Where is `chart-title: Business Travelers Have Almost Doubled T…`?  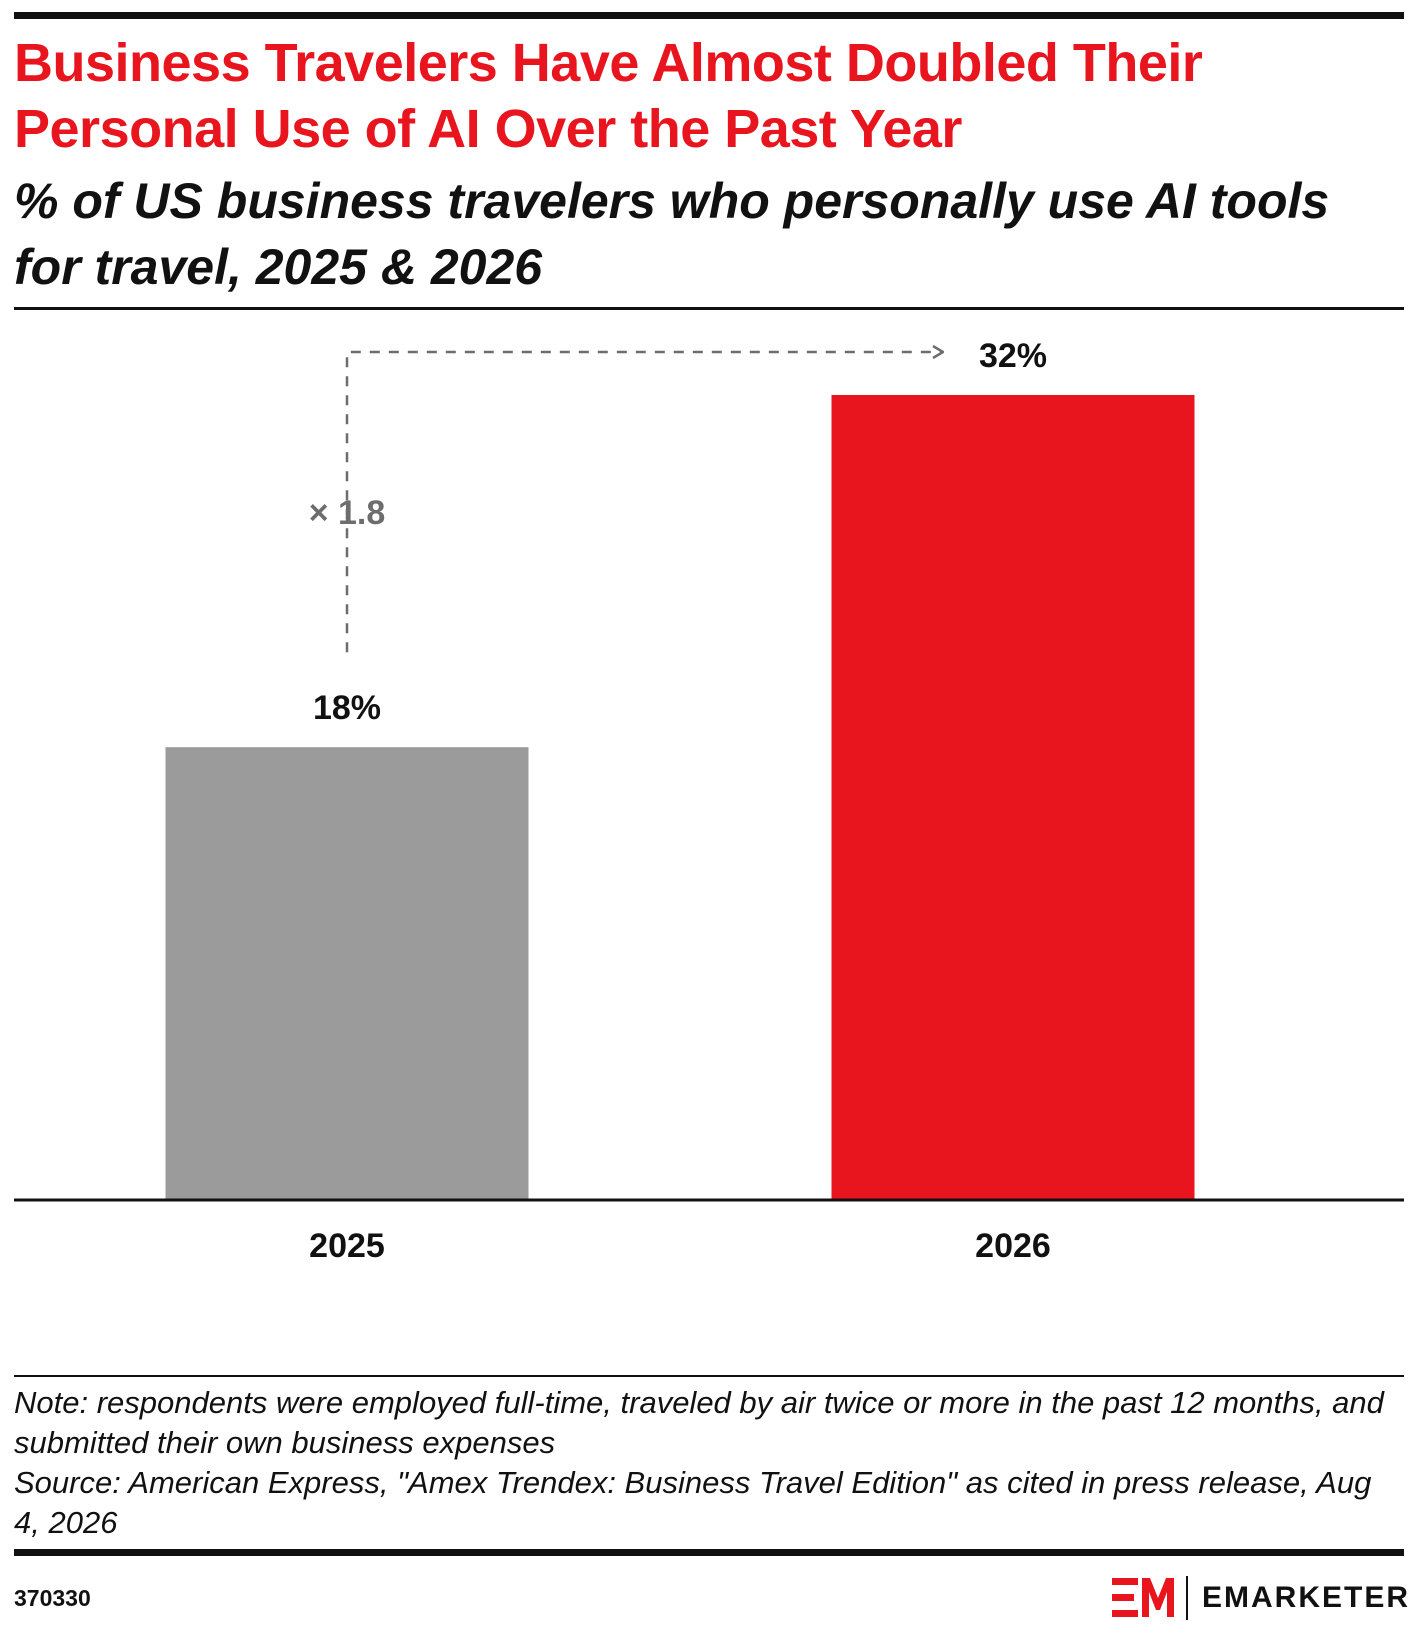
chart-title: Business Travelers Have Almost Doubled T… is located at coordinates (608, 96).